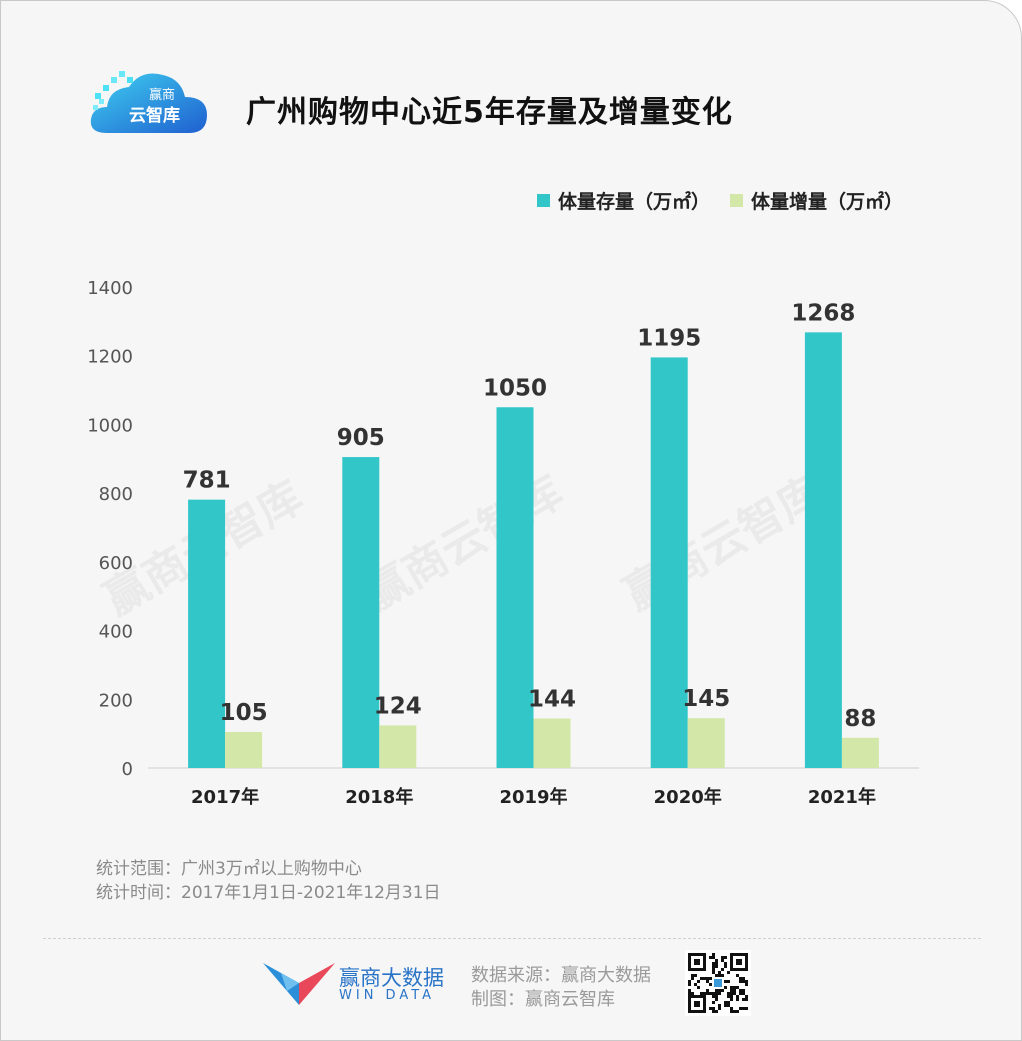 The height and width of the screenshot is (1041, 1022). What do you see at coordinates (706, 699) in the screenshot?
I see `data-label: 145` at bounding box center [706, 699].